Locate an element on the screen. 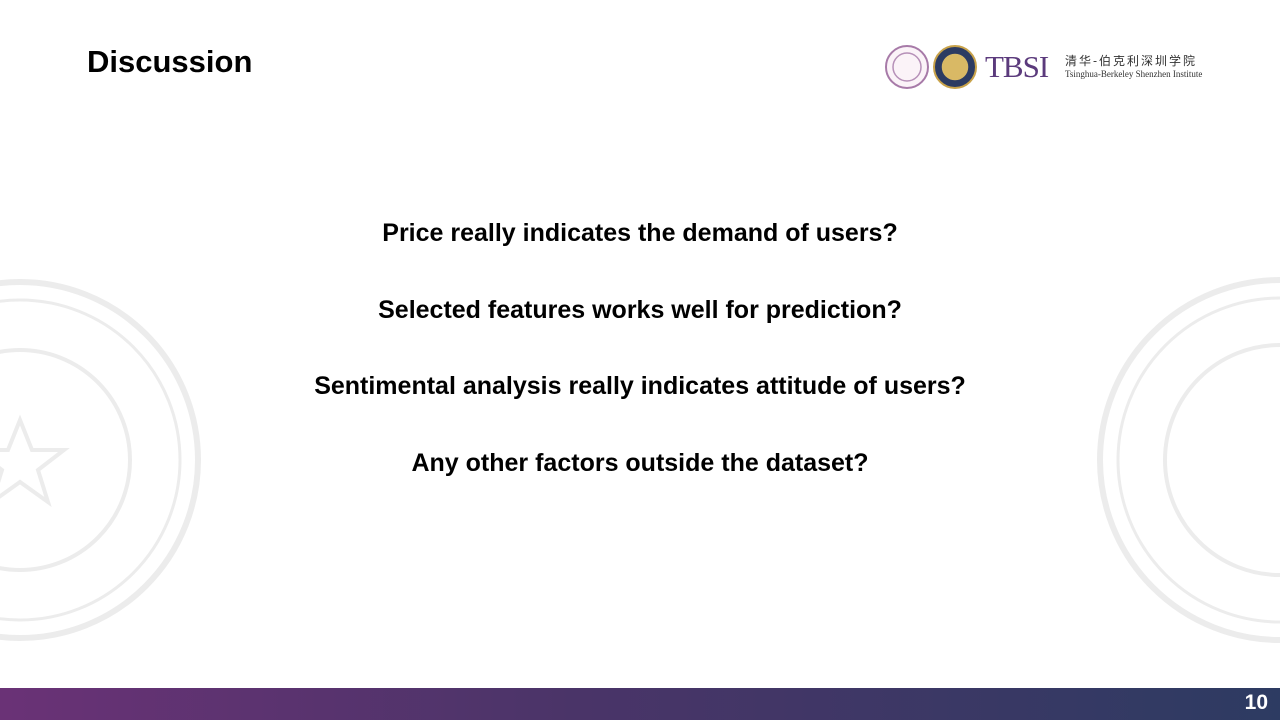 This screenshot has height=720, width=1280. logo-chinese: 清华-伯克利深圳学院 is located at coordinates (1131, 61).